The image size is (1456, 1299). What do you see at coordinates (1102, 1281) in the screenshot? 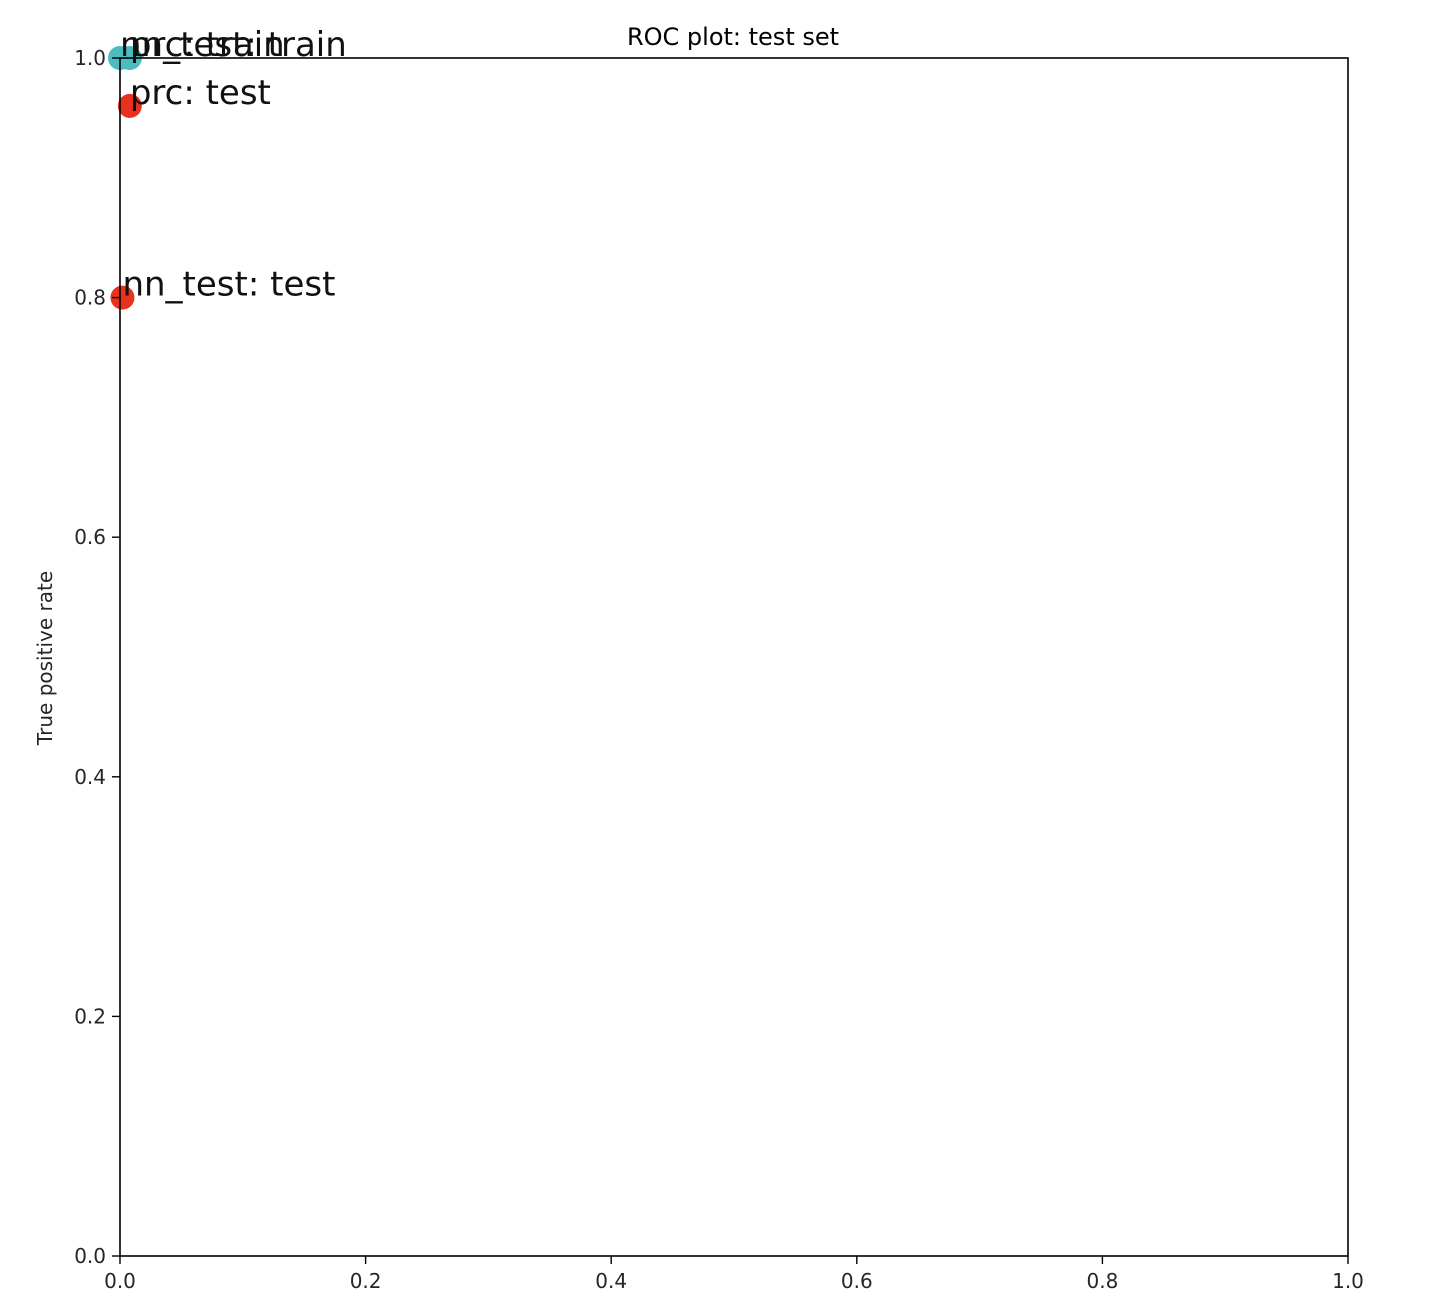
I see `x-tick-label: 0.8` at bounding box center [1102, 1281].